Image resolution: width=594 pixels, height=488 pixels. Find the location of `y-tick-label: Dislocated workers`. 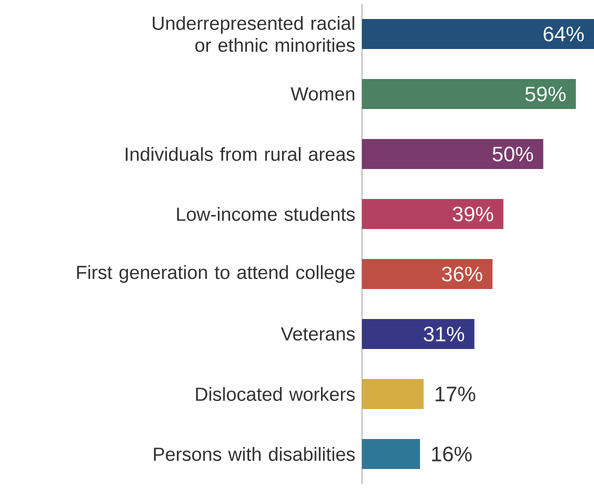

y-tick-label: Dislocated workers is located at coordinates (275, 394).